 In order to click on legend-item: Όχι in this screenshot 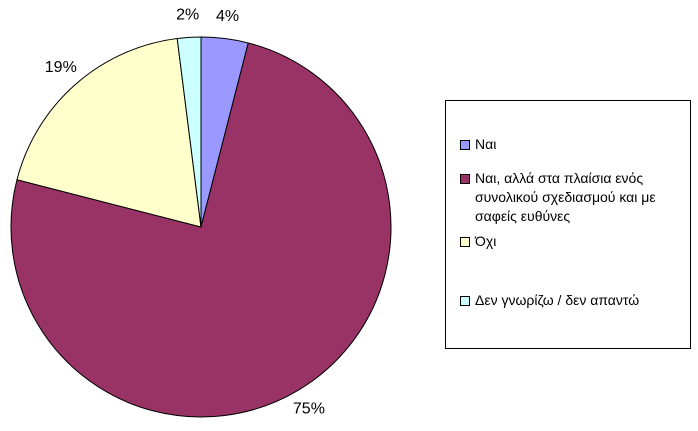, I will do `click(570, 241)`.